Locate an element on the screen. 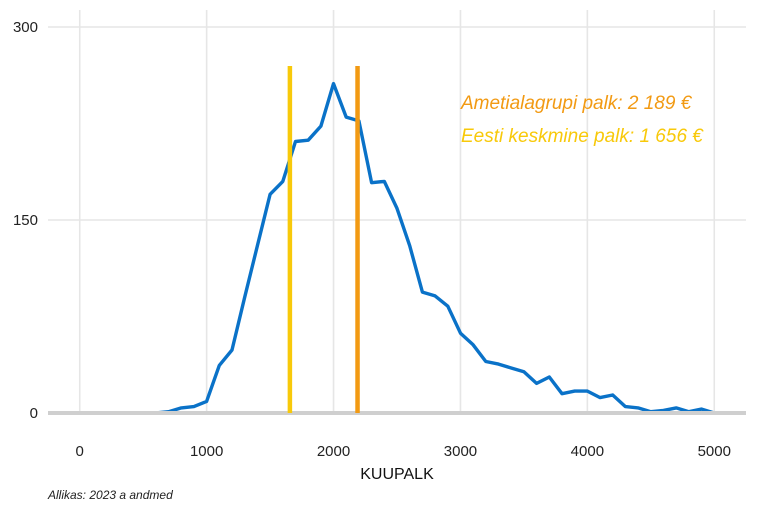 This screenshot has width=768, height=512. x-tick-label: 2000 is located at coordinates (333, 451).